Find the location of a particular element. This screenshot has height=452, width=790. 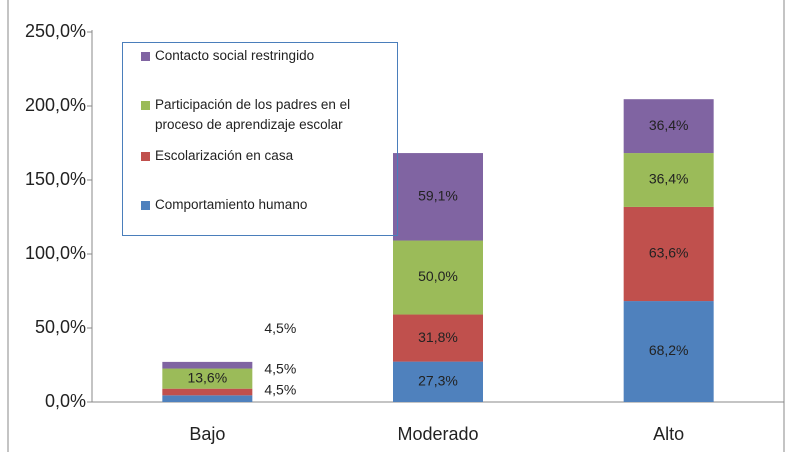

value-label: 68,2% is located at coordinates (669, 350).